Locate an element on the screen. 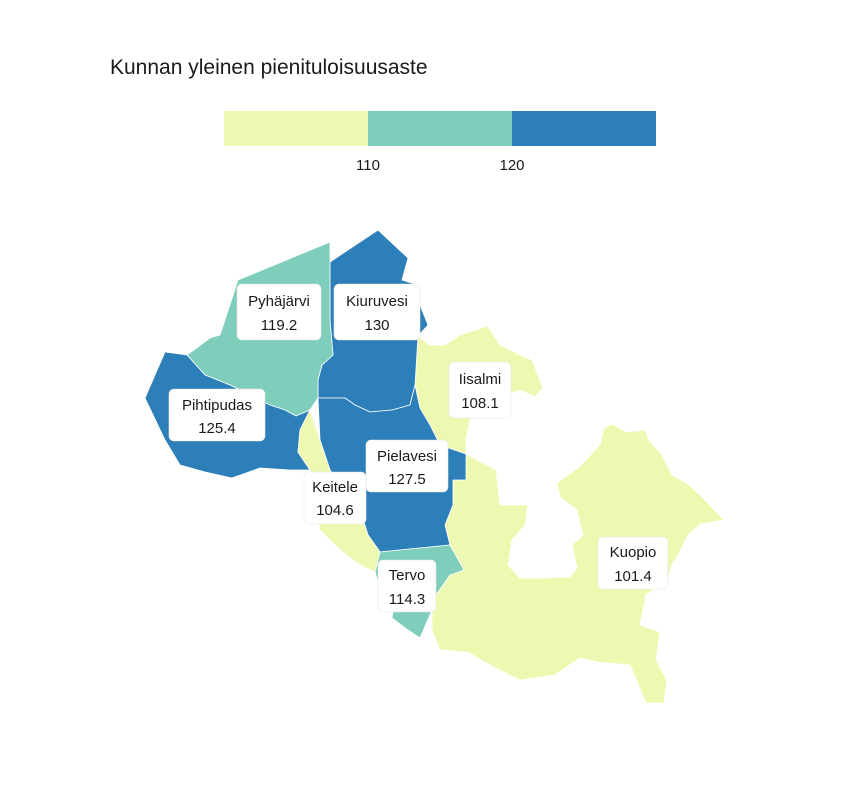 The width and height of the screenshot is (864, 792). region-name: Iisalmi is located at coordinates (480, 379).